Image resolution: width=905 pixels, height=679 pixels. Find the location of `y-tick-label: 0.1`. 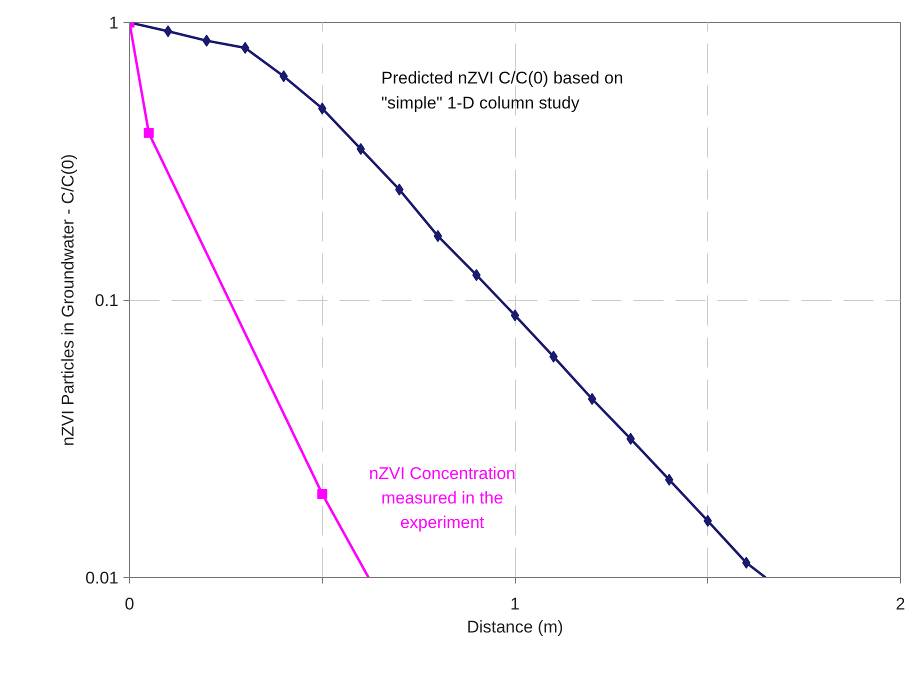

y-tick-label: 0.1 is located at coordinates (106, 300).